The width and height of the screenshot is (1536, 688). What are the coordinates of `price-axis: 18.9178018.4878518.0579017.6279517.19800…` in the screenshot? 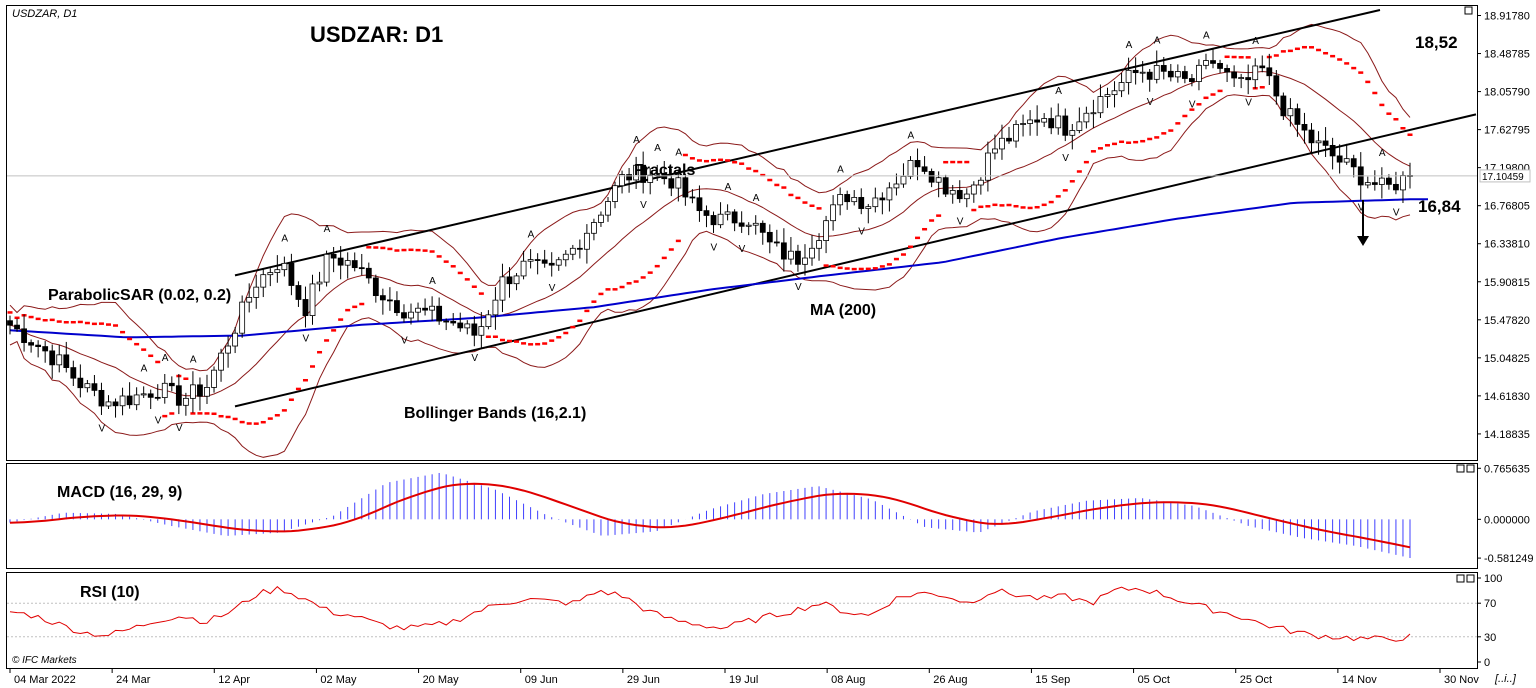 It's located at (1503, 226).